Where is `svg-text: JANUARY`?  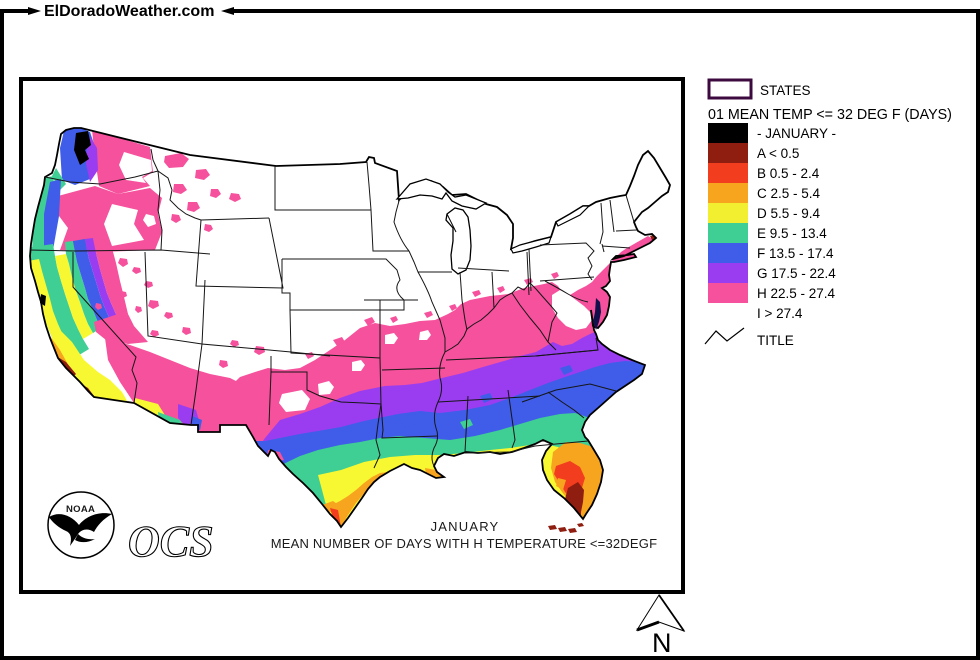
svg-text: JANUARY is located at coordinates (465, 526).